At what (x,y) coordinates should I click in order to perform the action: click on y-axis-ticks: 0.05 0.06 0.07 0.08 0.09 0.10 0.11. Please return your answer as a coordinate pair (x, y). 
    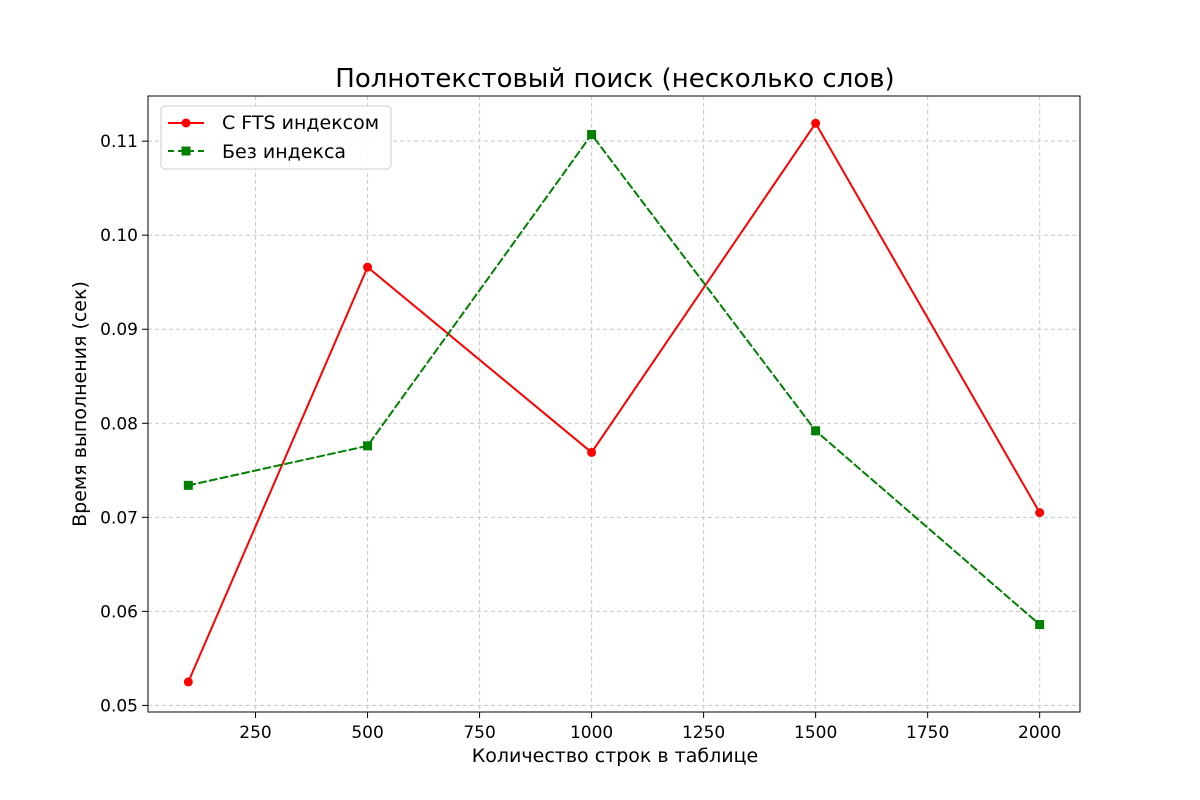
    Looking at the image, I should click on (124, 424).